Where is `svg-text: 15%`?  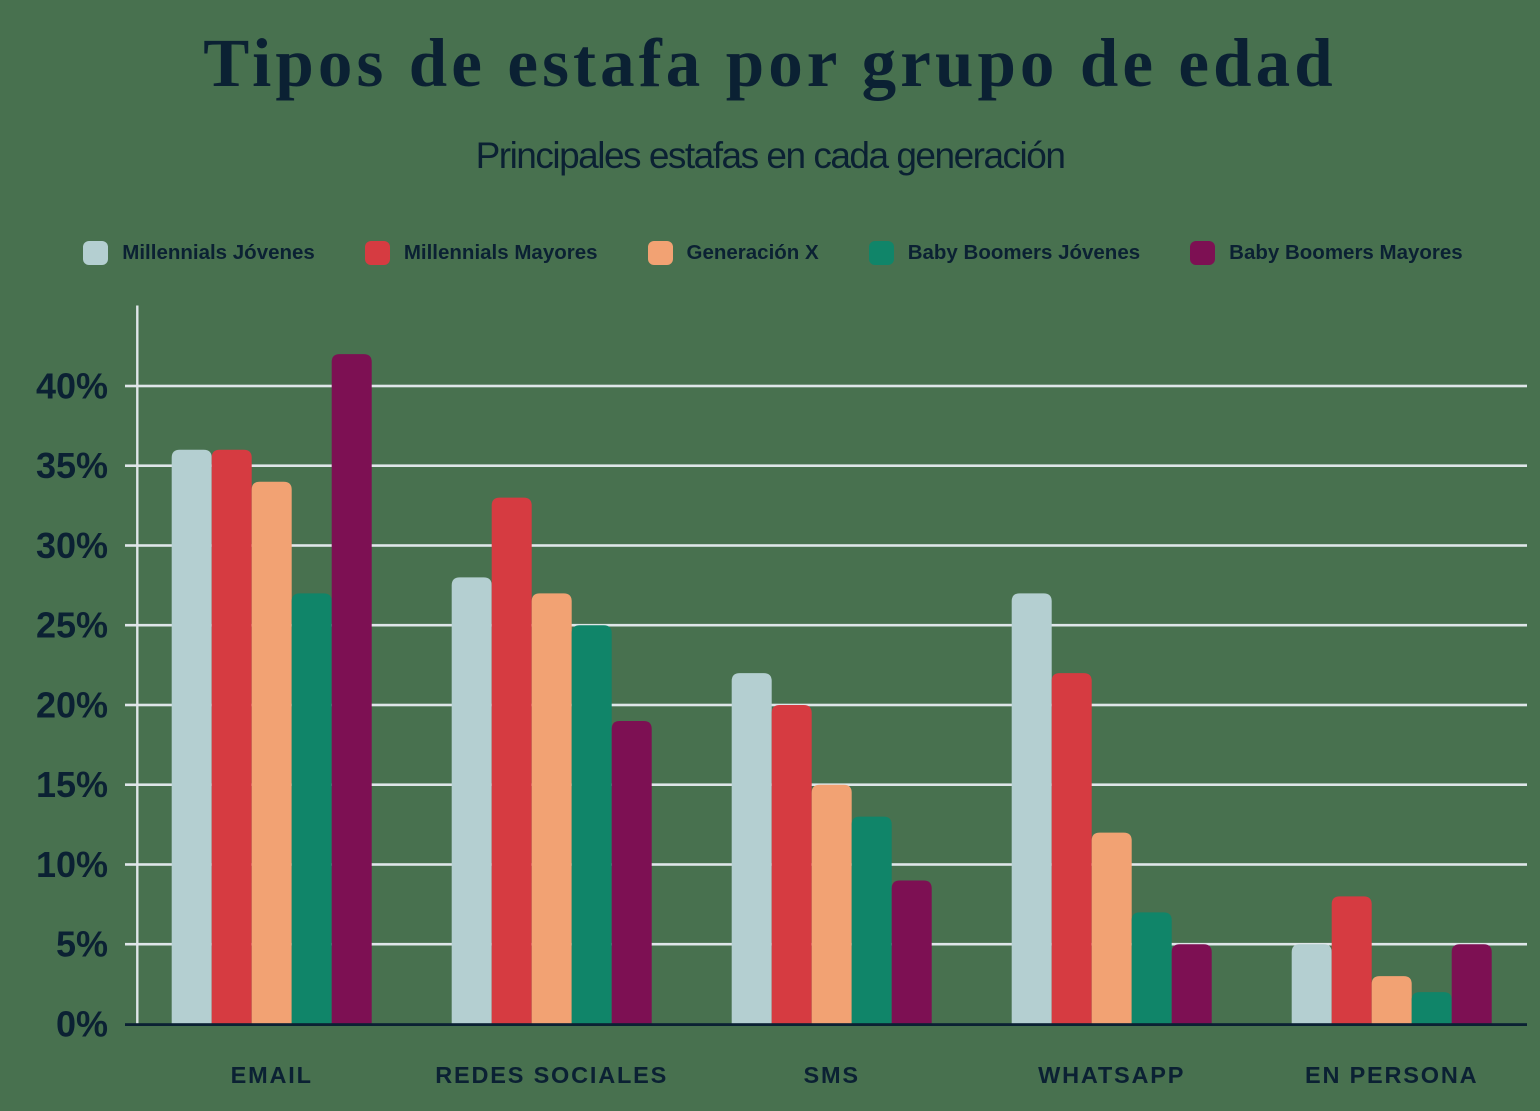 svg-text: 15% is located at coordinates (72, 784).